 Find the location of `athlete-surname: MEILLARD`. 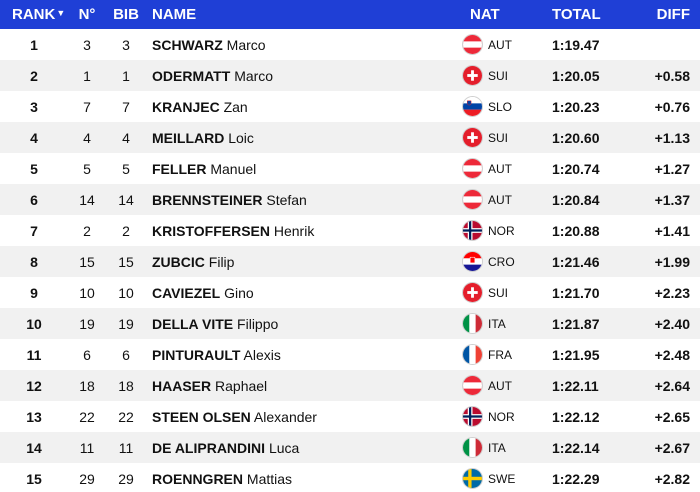

athlete-surname: MEILLARD is located at coordinates (188, 137).